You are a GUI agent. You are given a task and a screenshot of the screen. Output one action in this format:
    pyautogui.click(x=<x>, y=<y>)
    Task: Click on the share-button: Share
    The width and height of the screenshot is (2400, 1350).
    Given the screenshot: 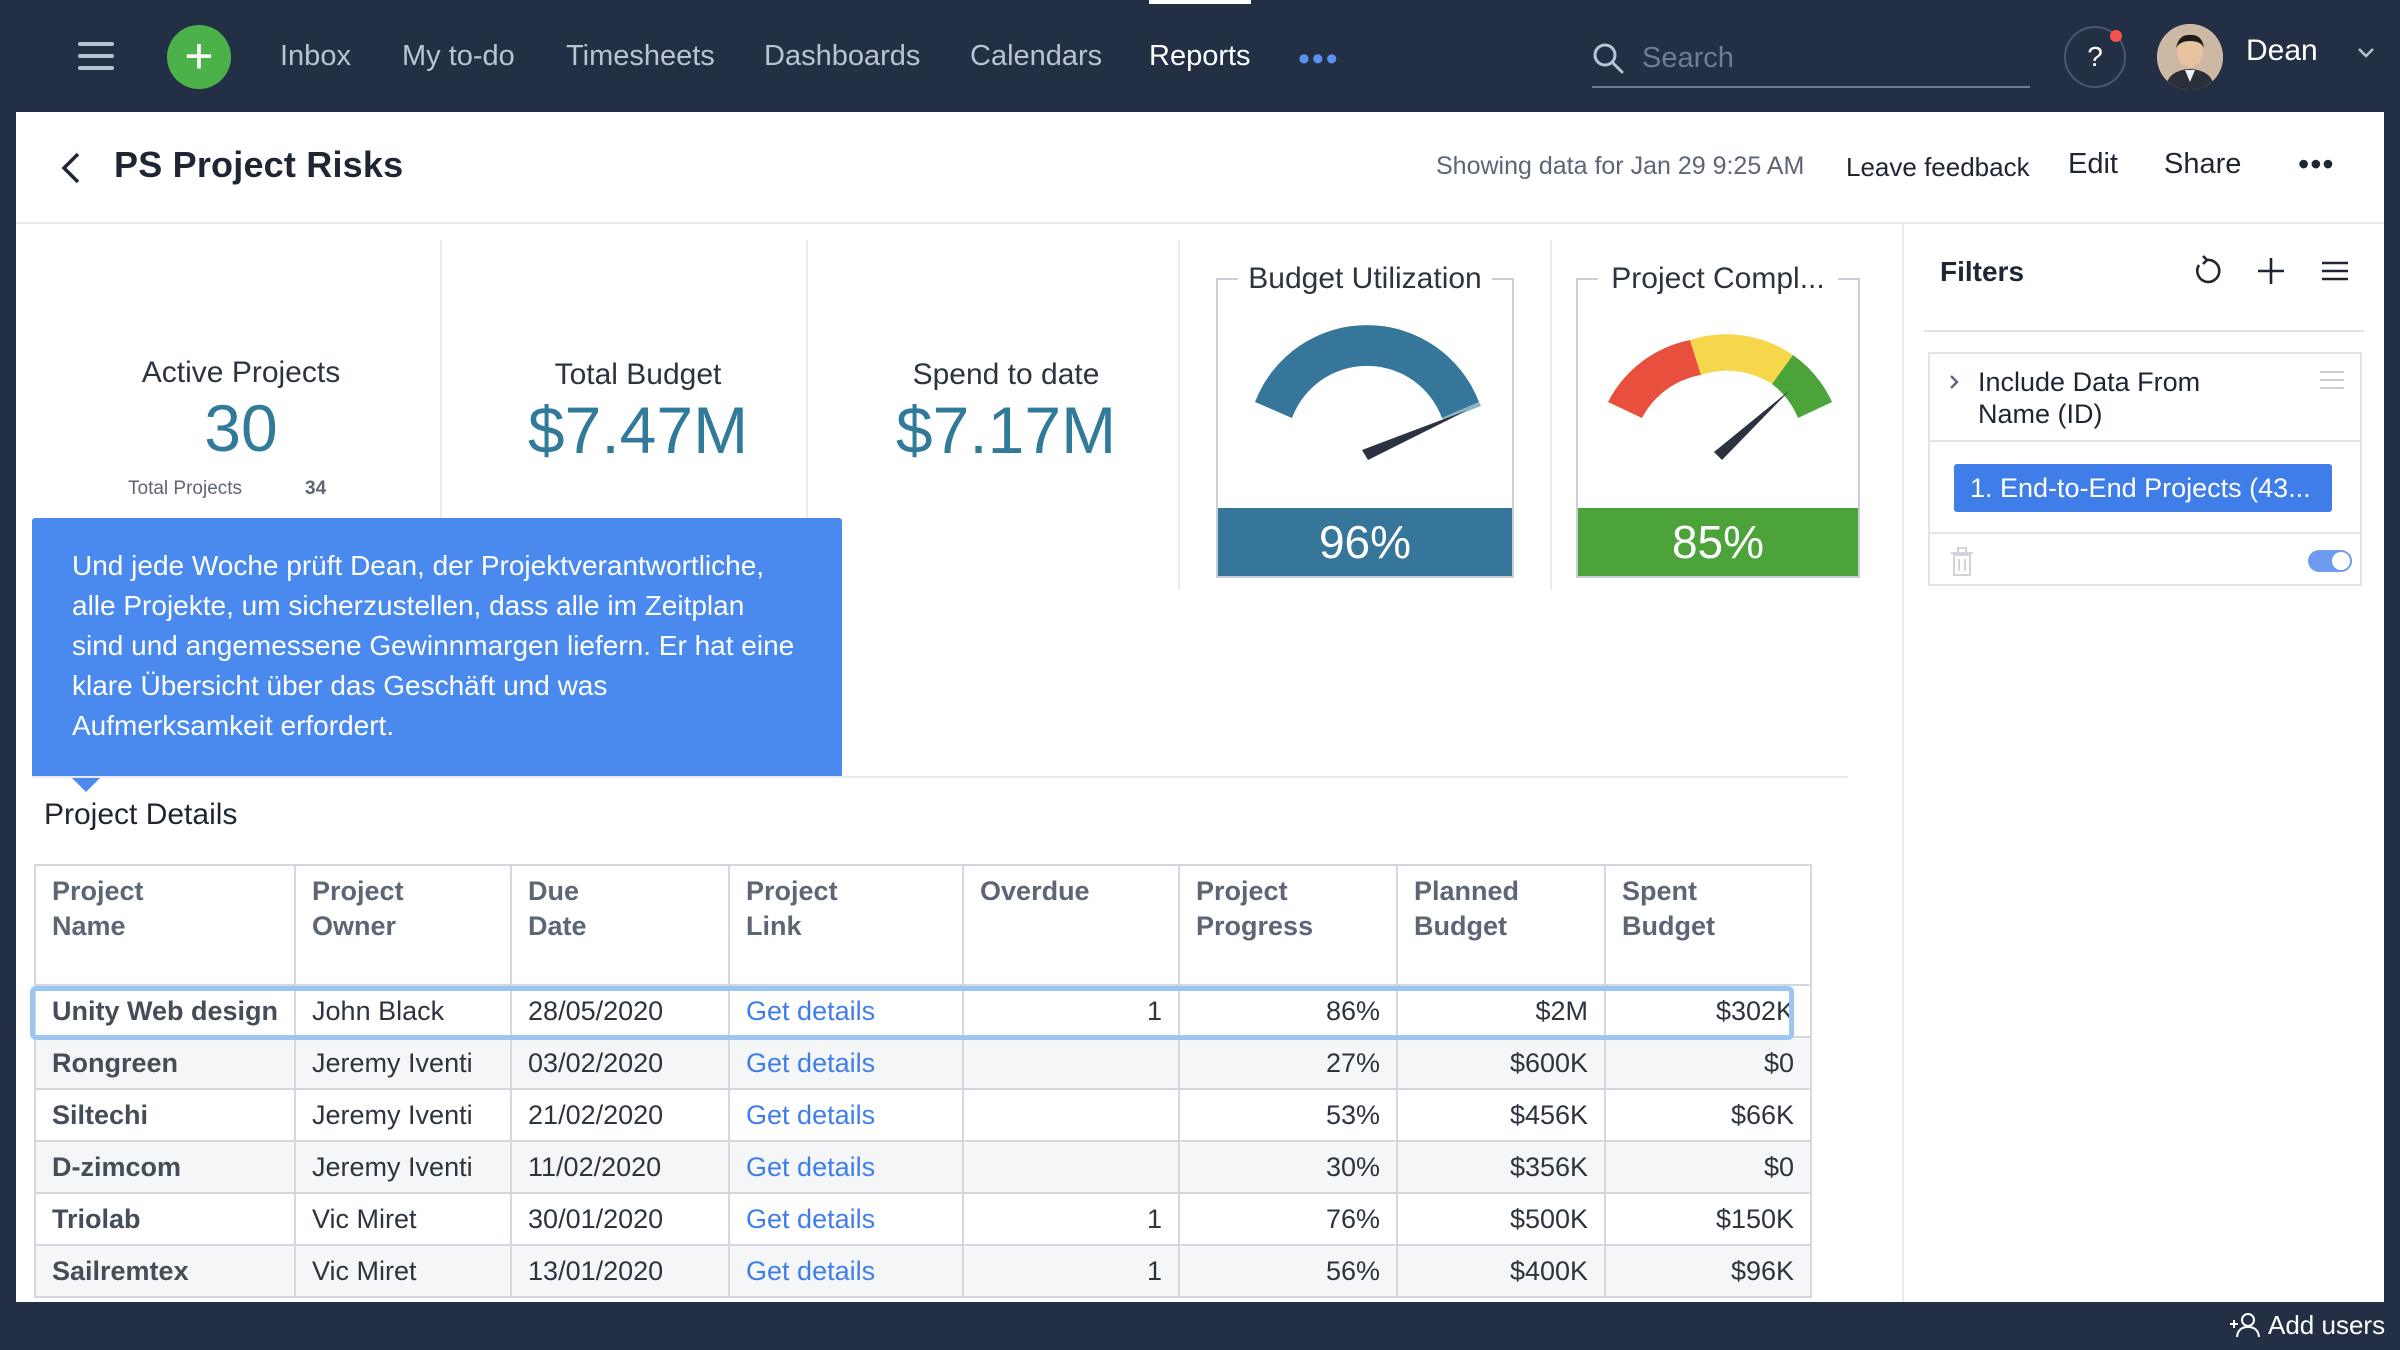 What is the action you would take?
    pyautogui.click(x=2203, y=164)
    